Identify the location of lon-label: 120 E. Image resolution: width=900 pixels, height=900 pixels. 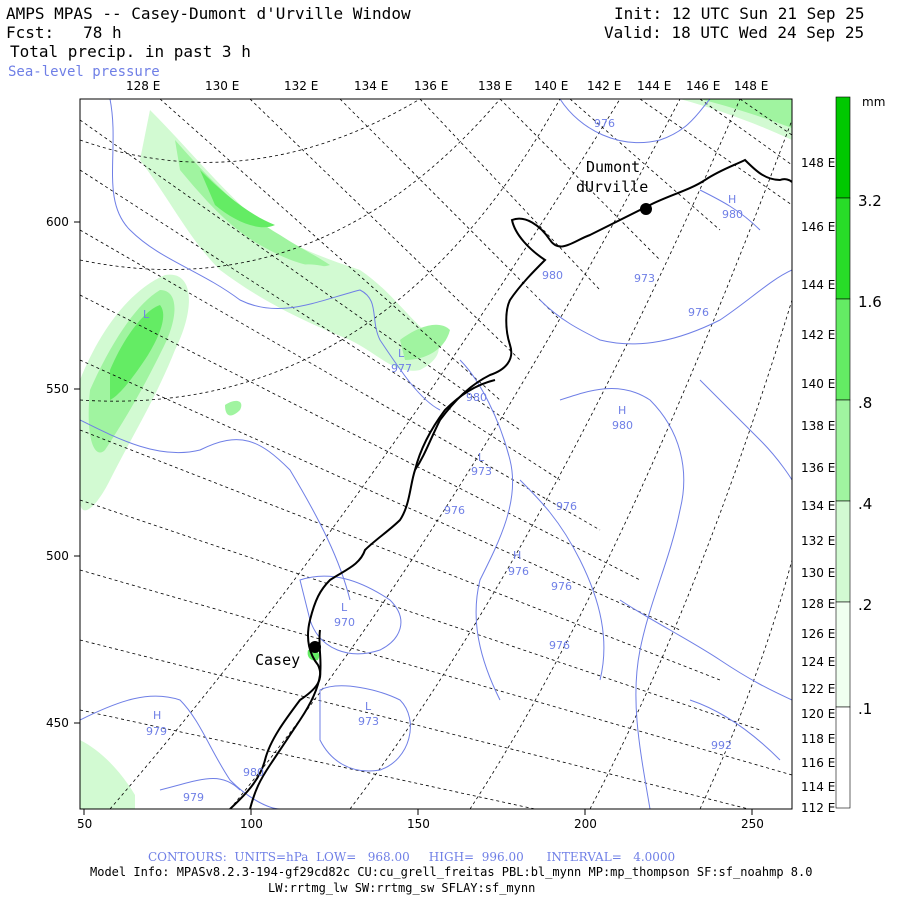
(818, 714).